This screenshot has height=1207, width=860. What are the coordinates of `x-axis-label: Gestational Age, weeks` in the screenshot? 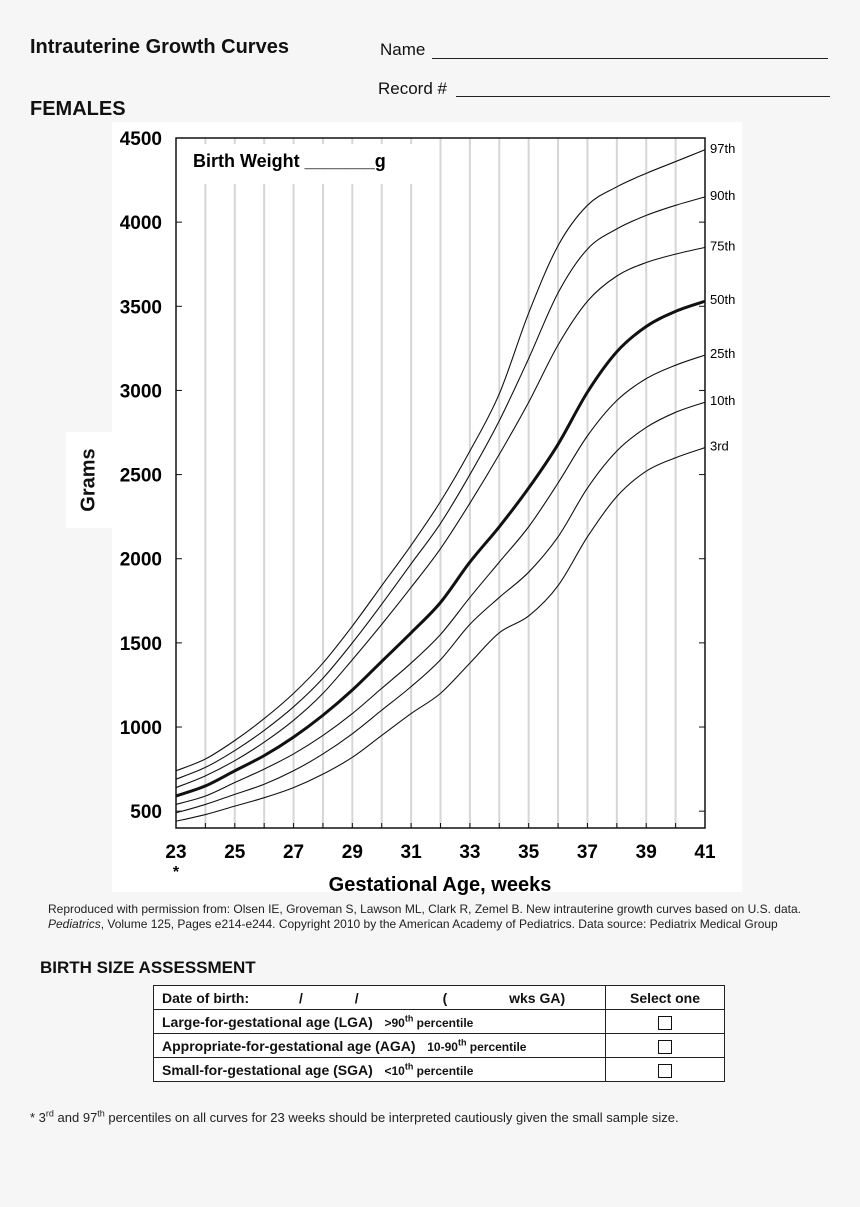 It's located at (440, 885).